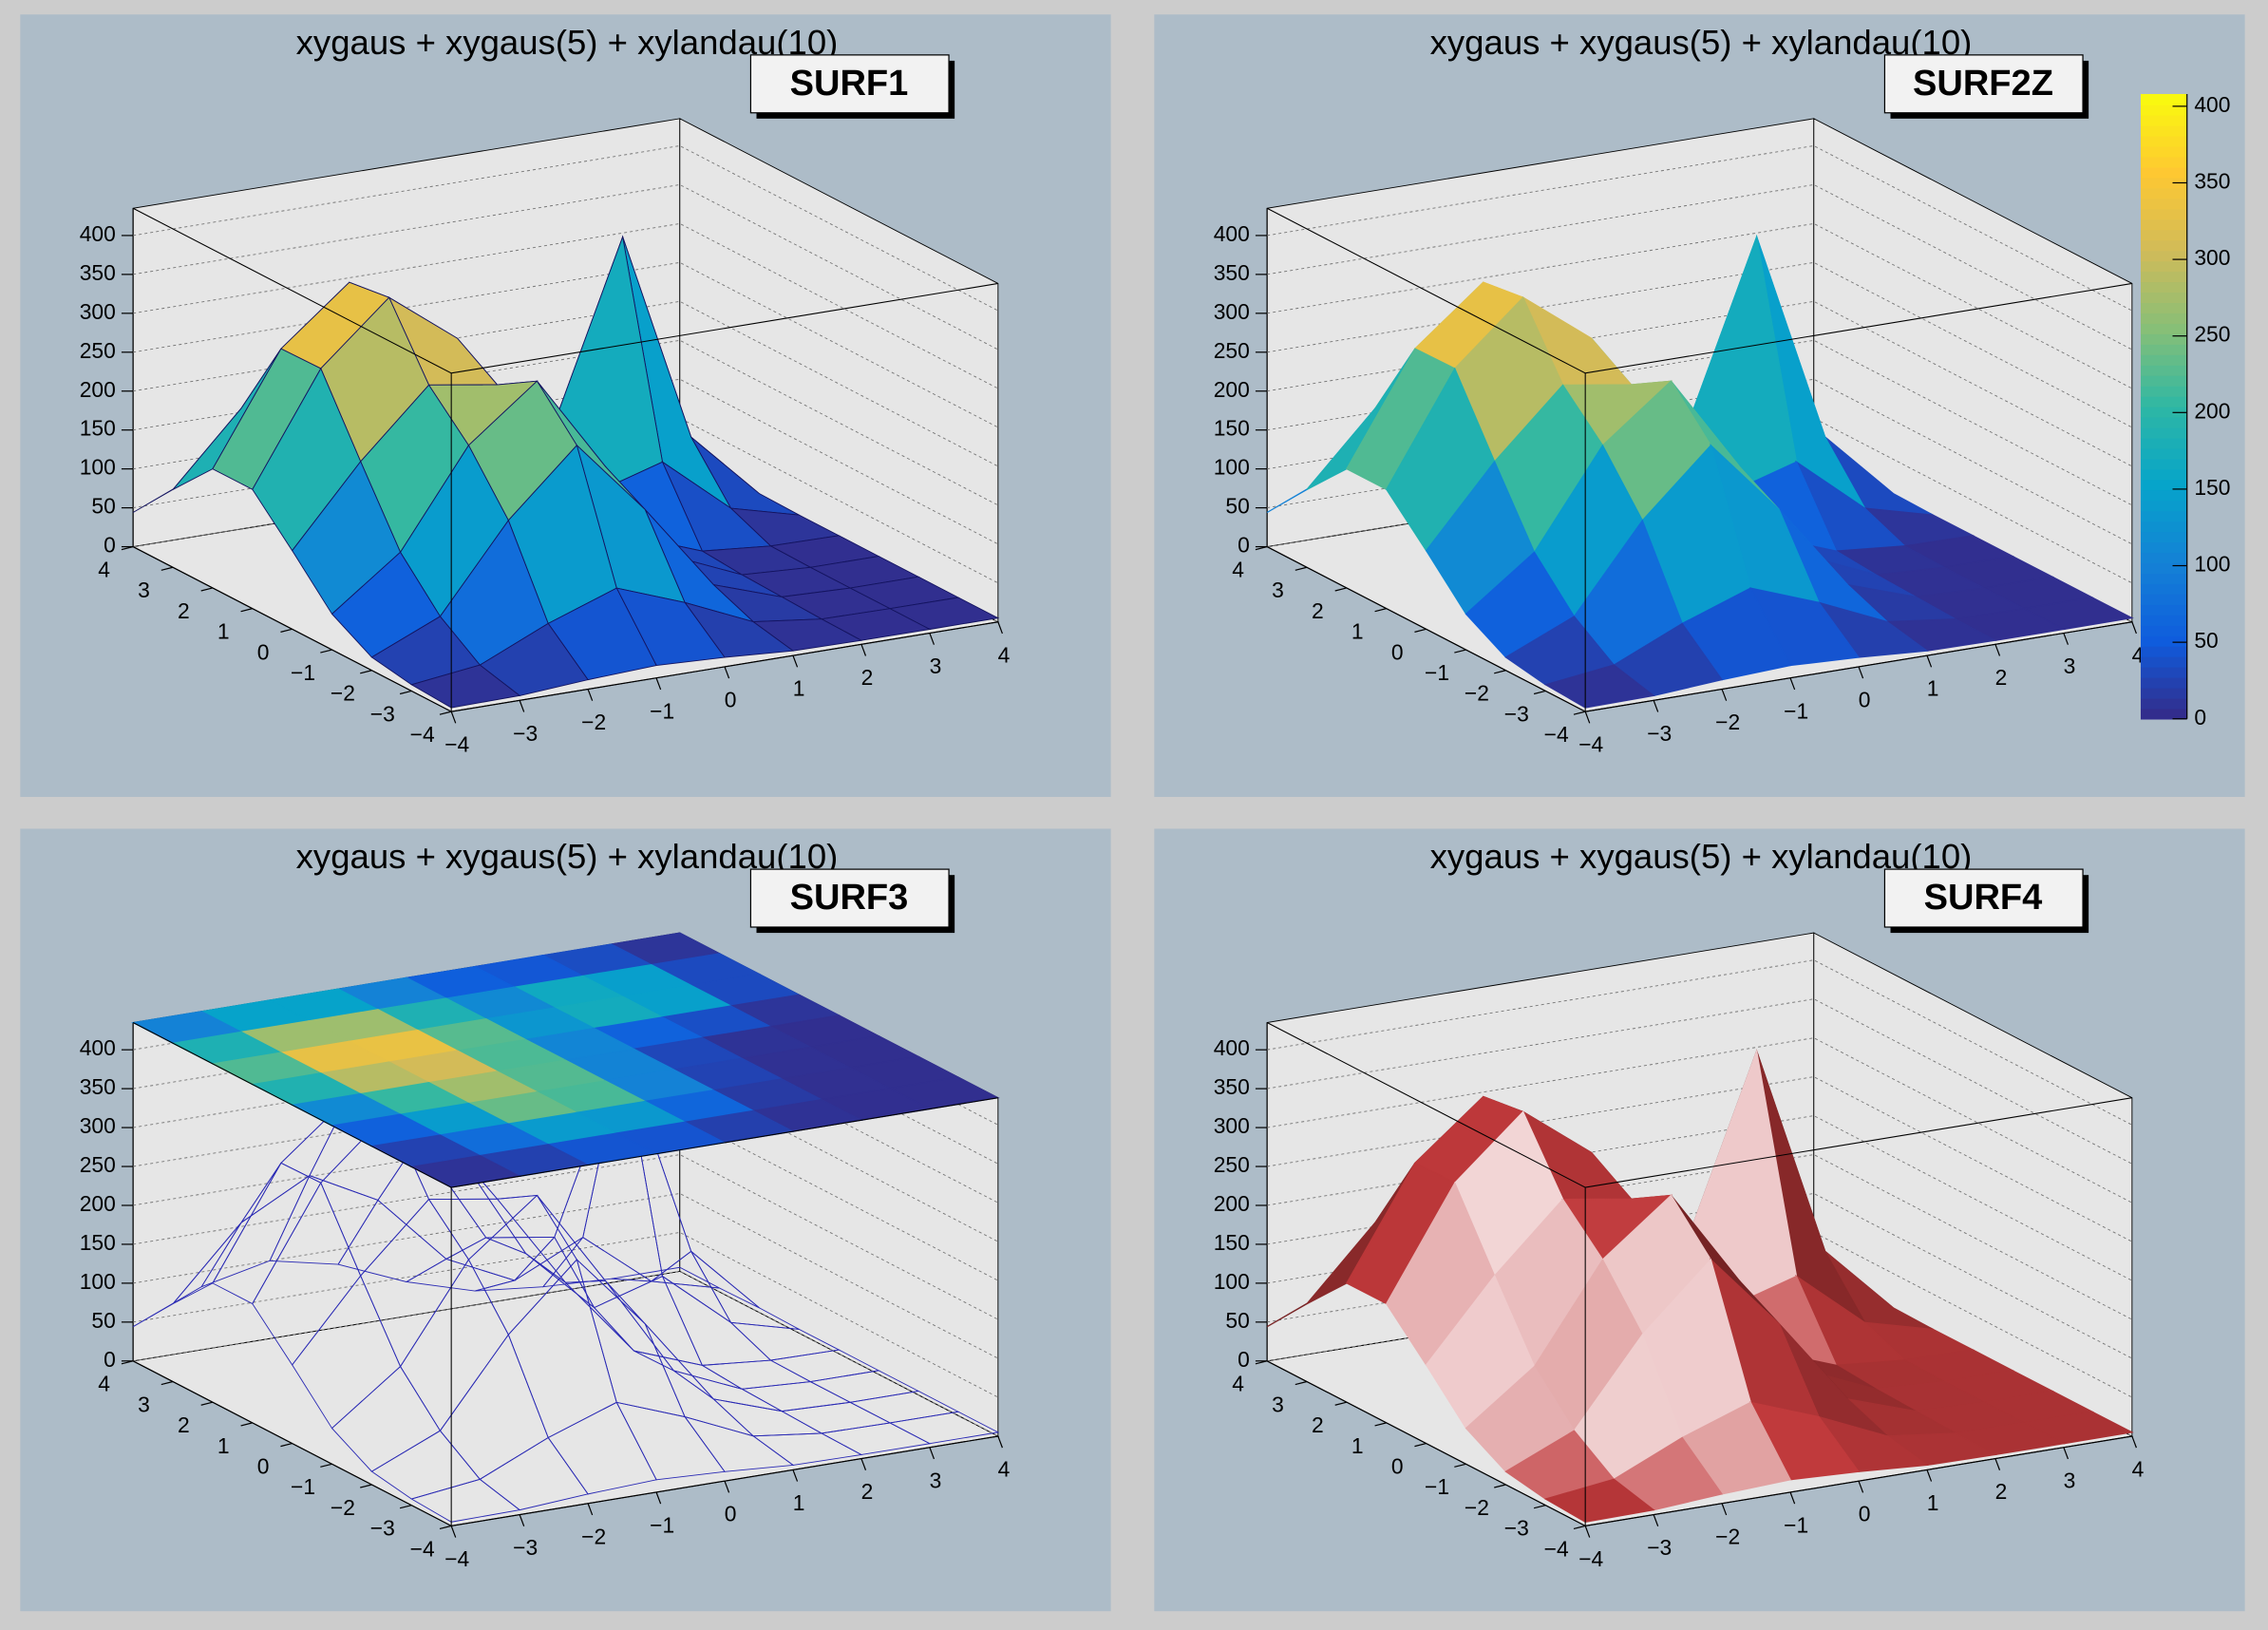 The height and width of the screenshot is (1630, 2268). What do you see at coordinates (2212, 410) in the screenshot?
I see `colorbar-tick-label: 200` at bounding box center [2212, 410].